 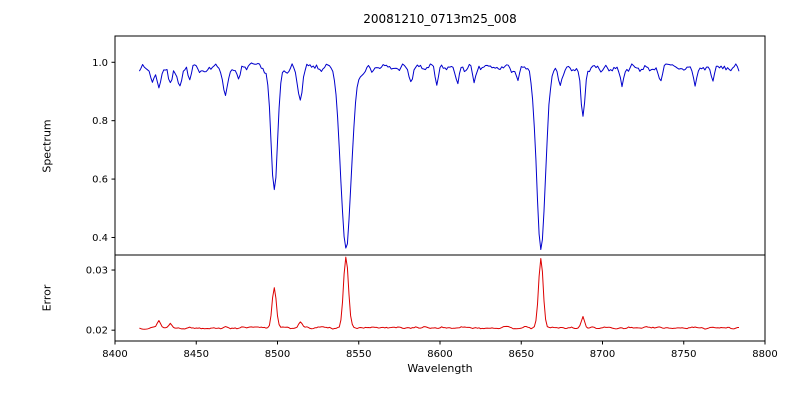 What do you see at coordinates (764, 354) in the screenshot?
I see `x-tick-label: 8800` at bounding box center [764, 354].